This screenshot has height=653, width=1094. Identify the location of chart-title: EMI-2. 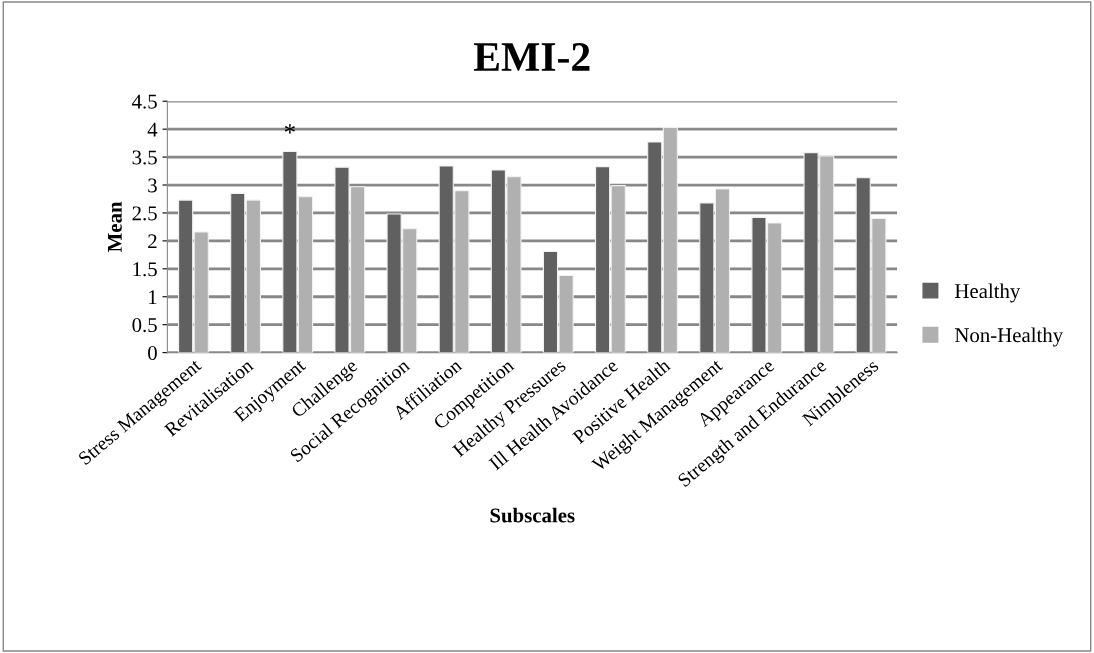
(531, 57).